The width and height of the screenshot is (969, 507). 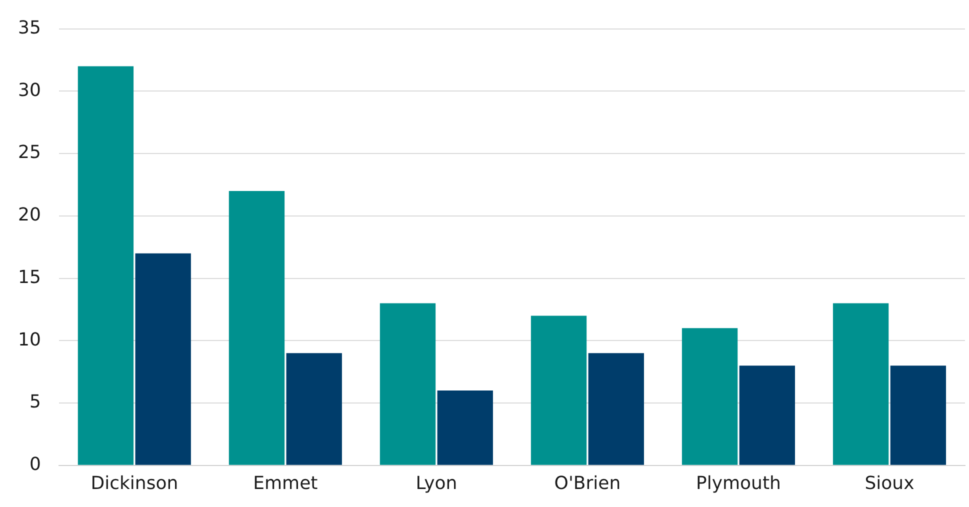 I want to click on y-tick-label: 25, so click(x=29, y=153).